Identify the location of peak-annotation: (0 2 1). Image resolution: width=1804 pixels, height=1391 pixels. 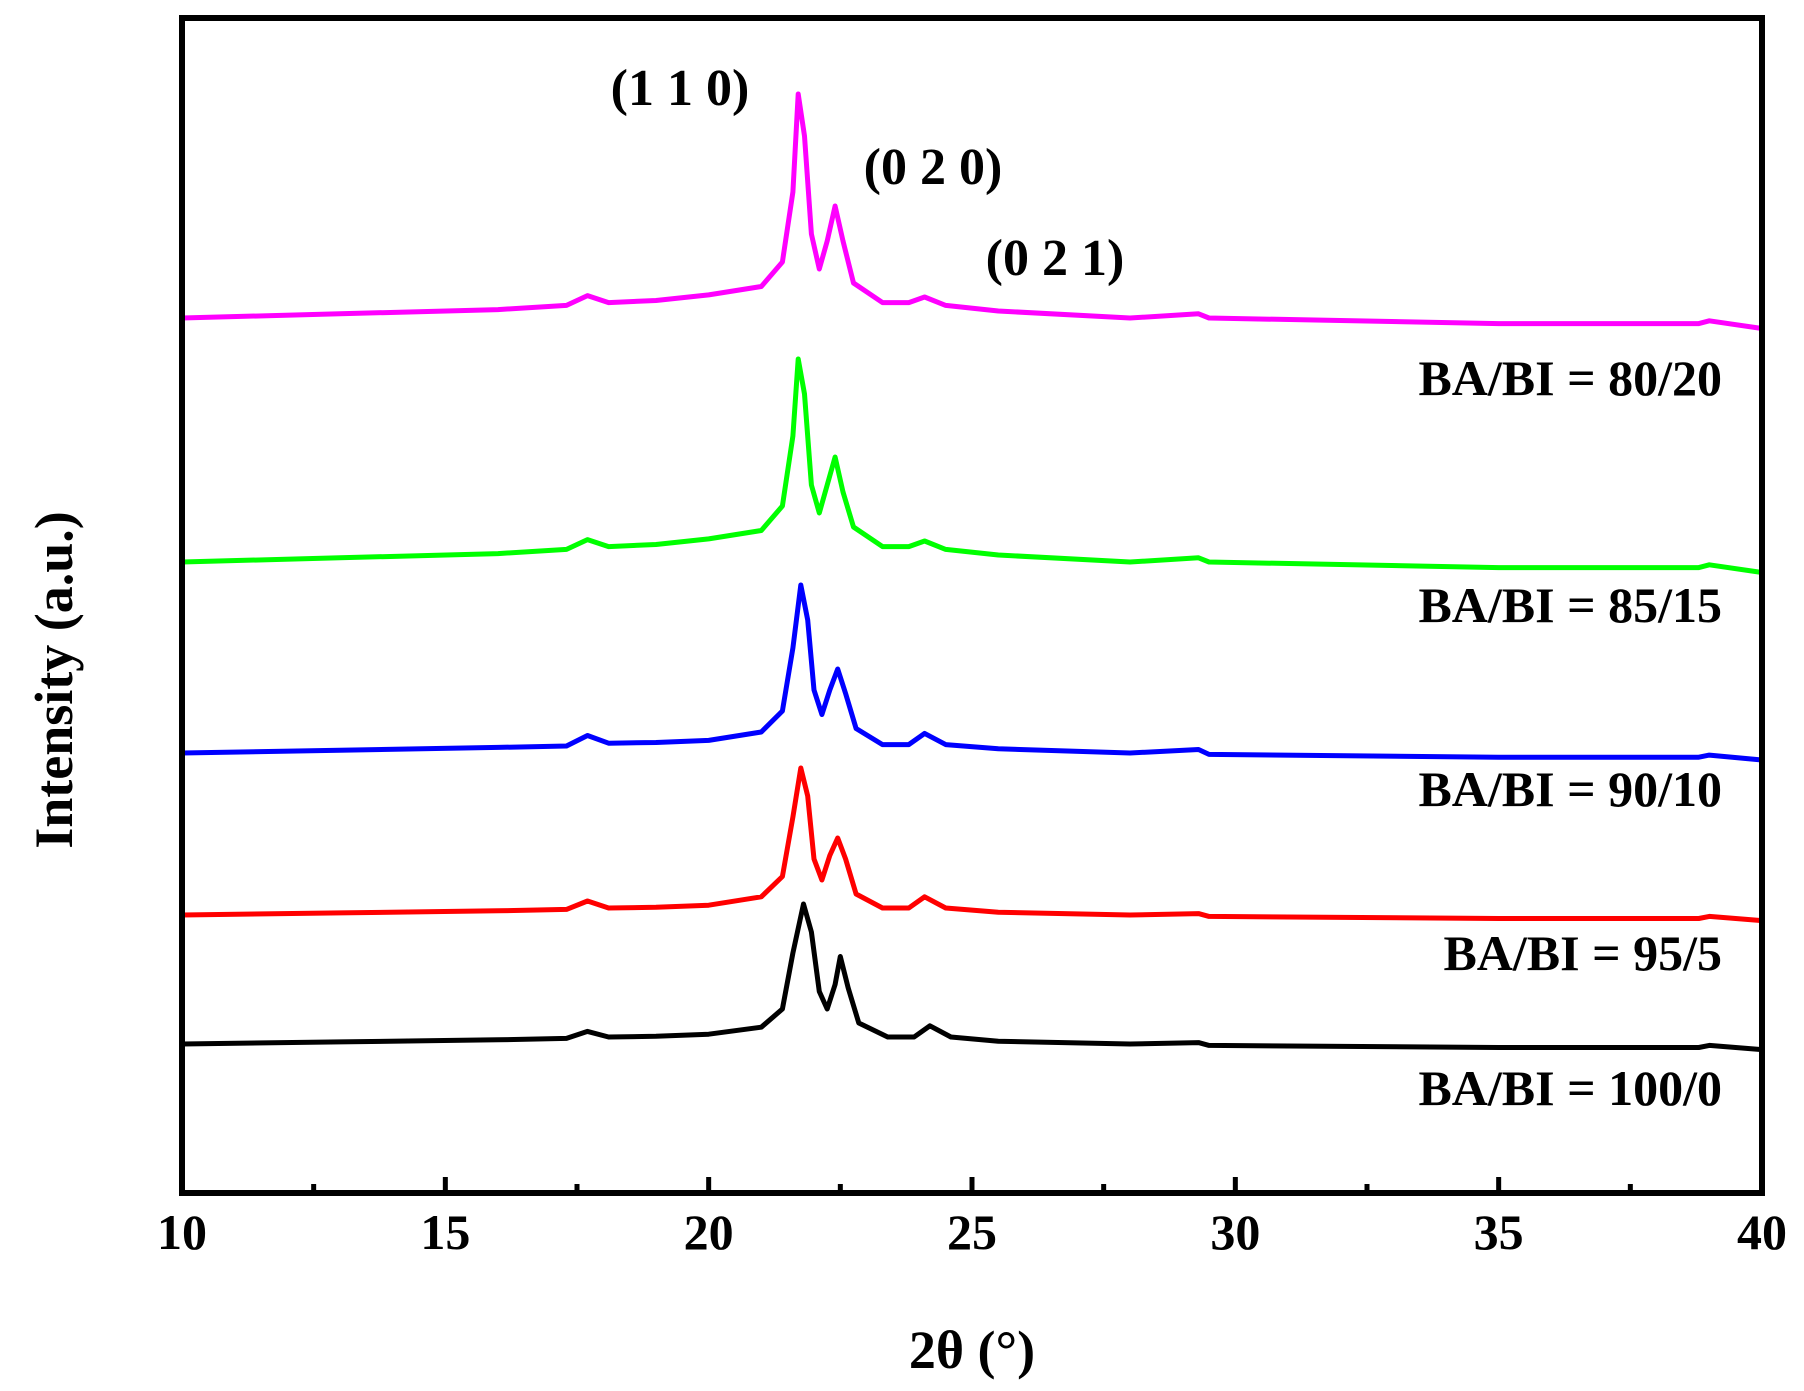
(1055, 258).